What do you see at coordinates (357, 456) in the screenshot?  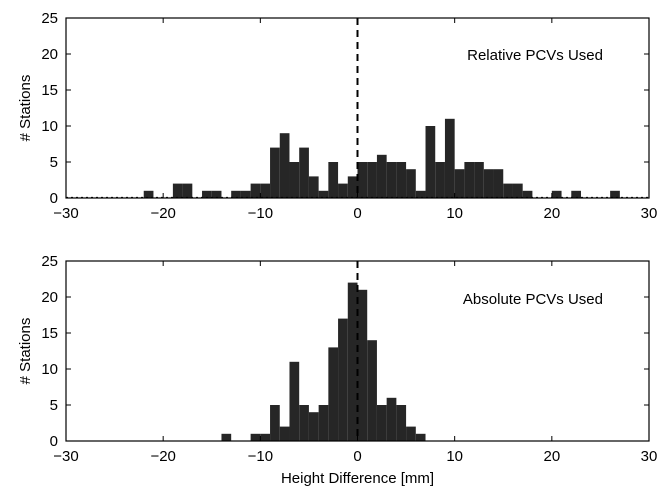 I see `absolute-pcv-x-tick-label: 0` at bounding box center [357, 456].